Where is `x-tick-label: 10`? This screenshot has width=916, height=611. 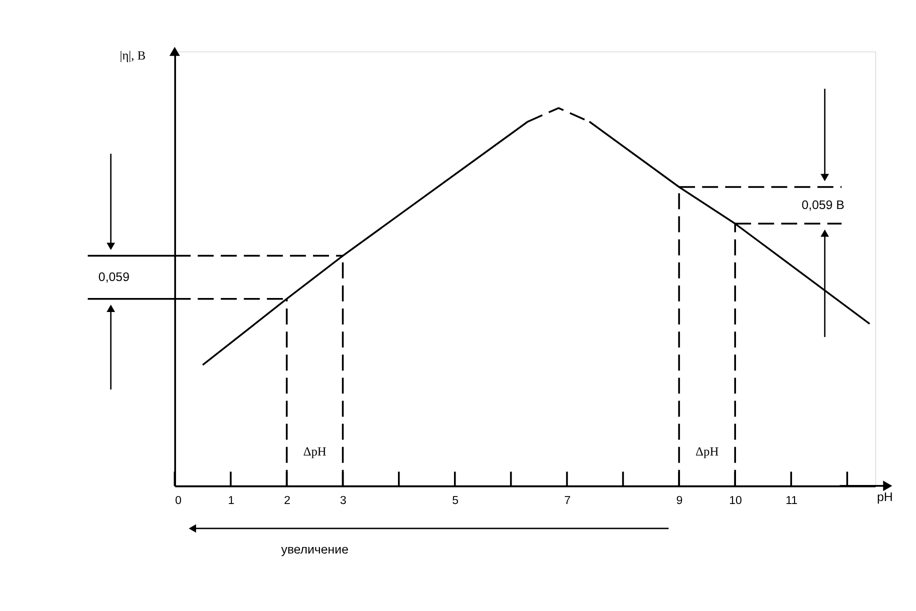
x-tick-label: 10 is located at coordinates (735, 501).